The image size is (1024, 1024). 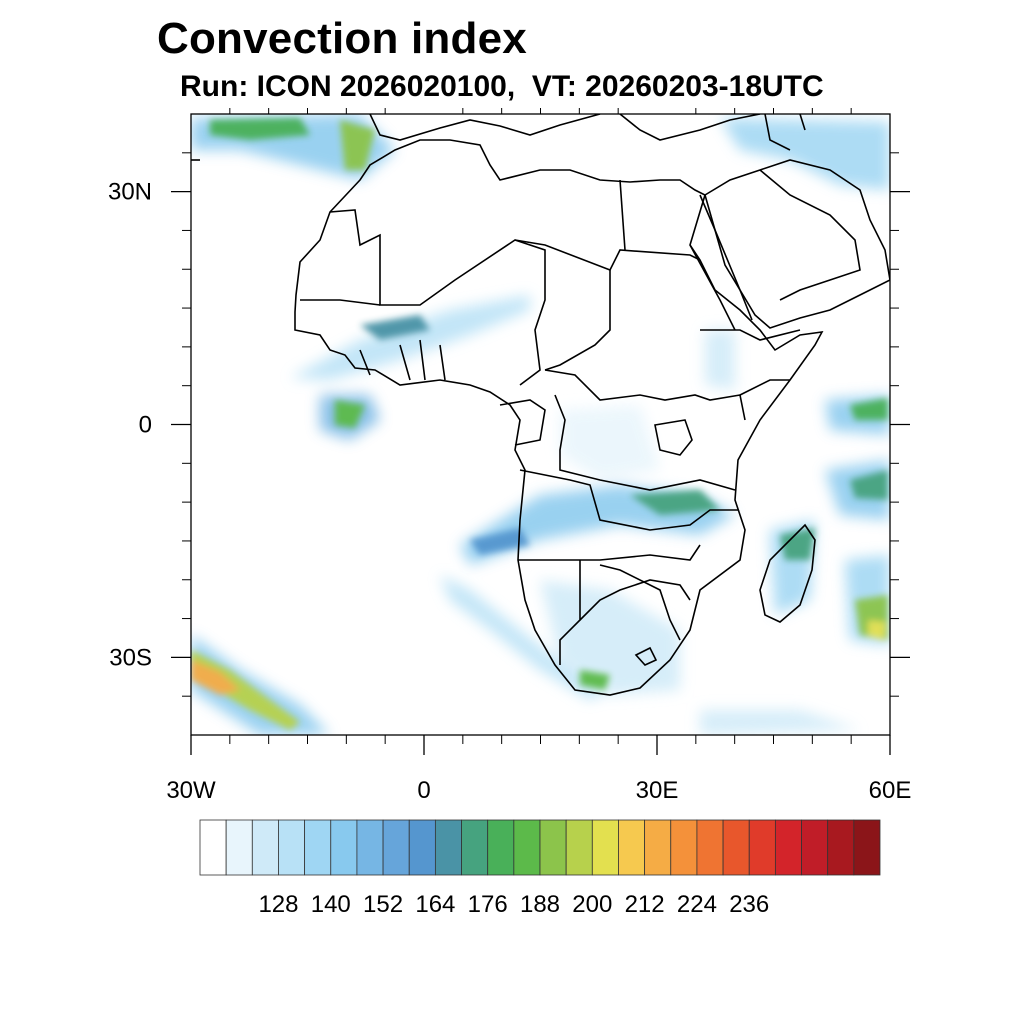 I want to click on colorbar-label-3: 164, so click(x=435, y=904).